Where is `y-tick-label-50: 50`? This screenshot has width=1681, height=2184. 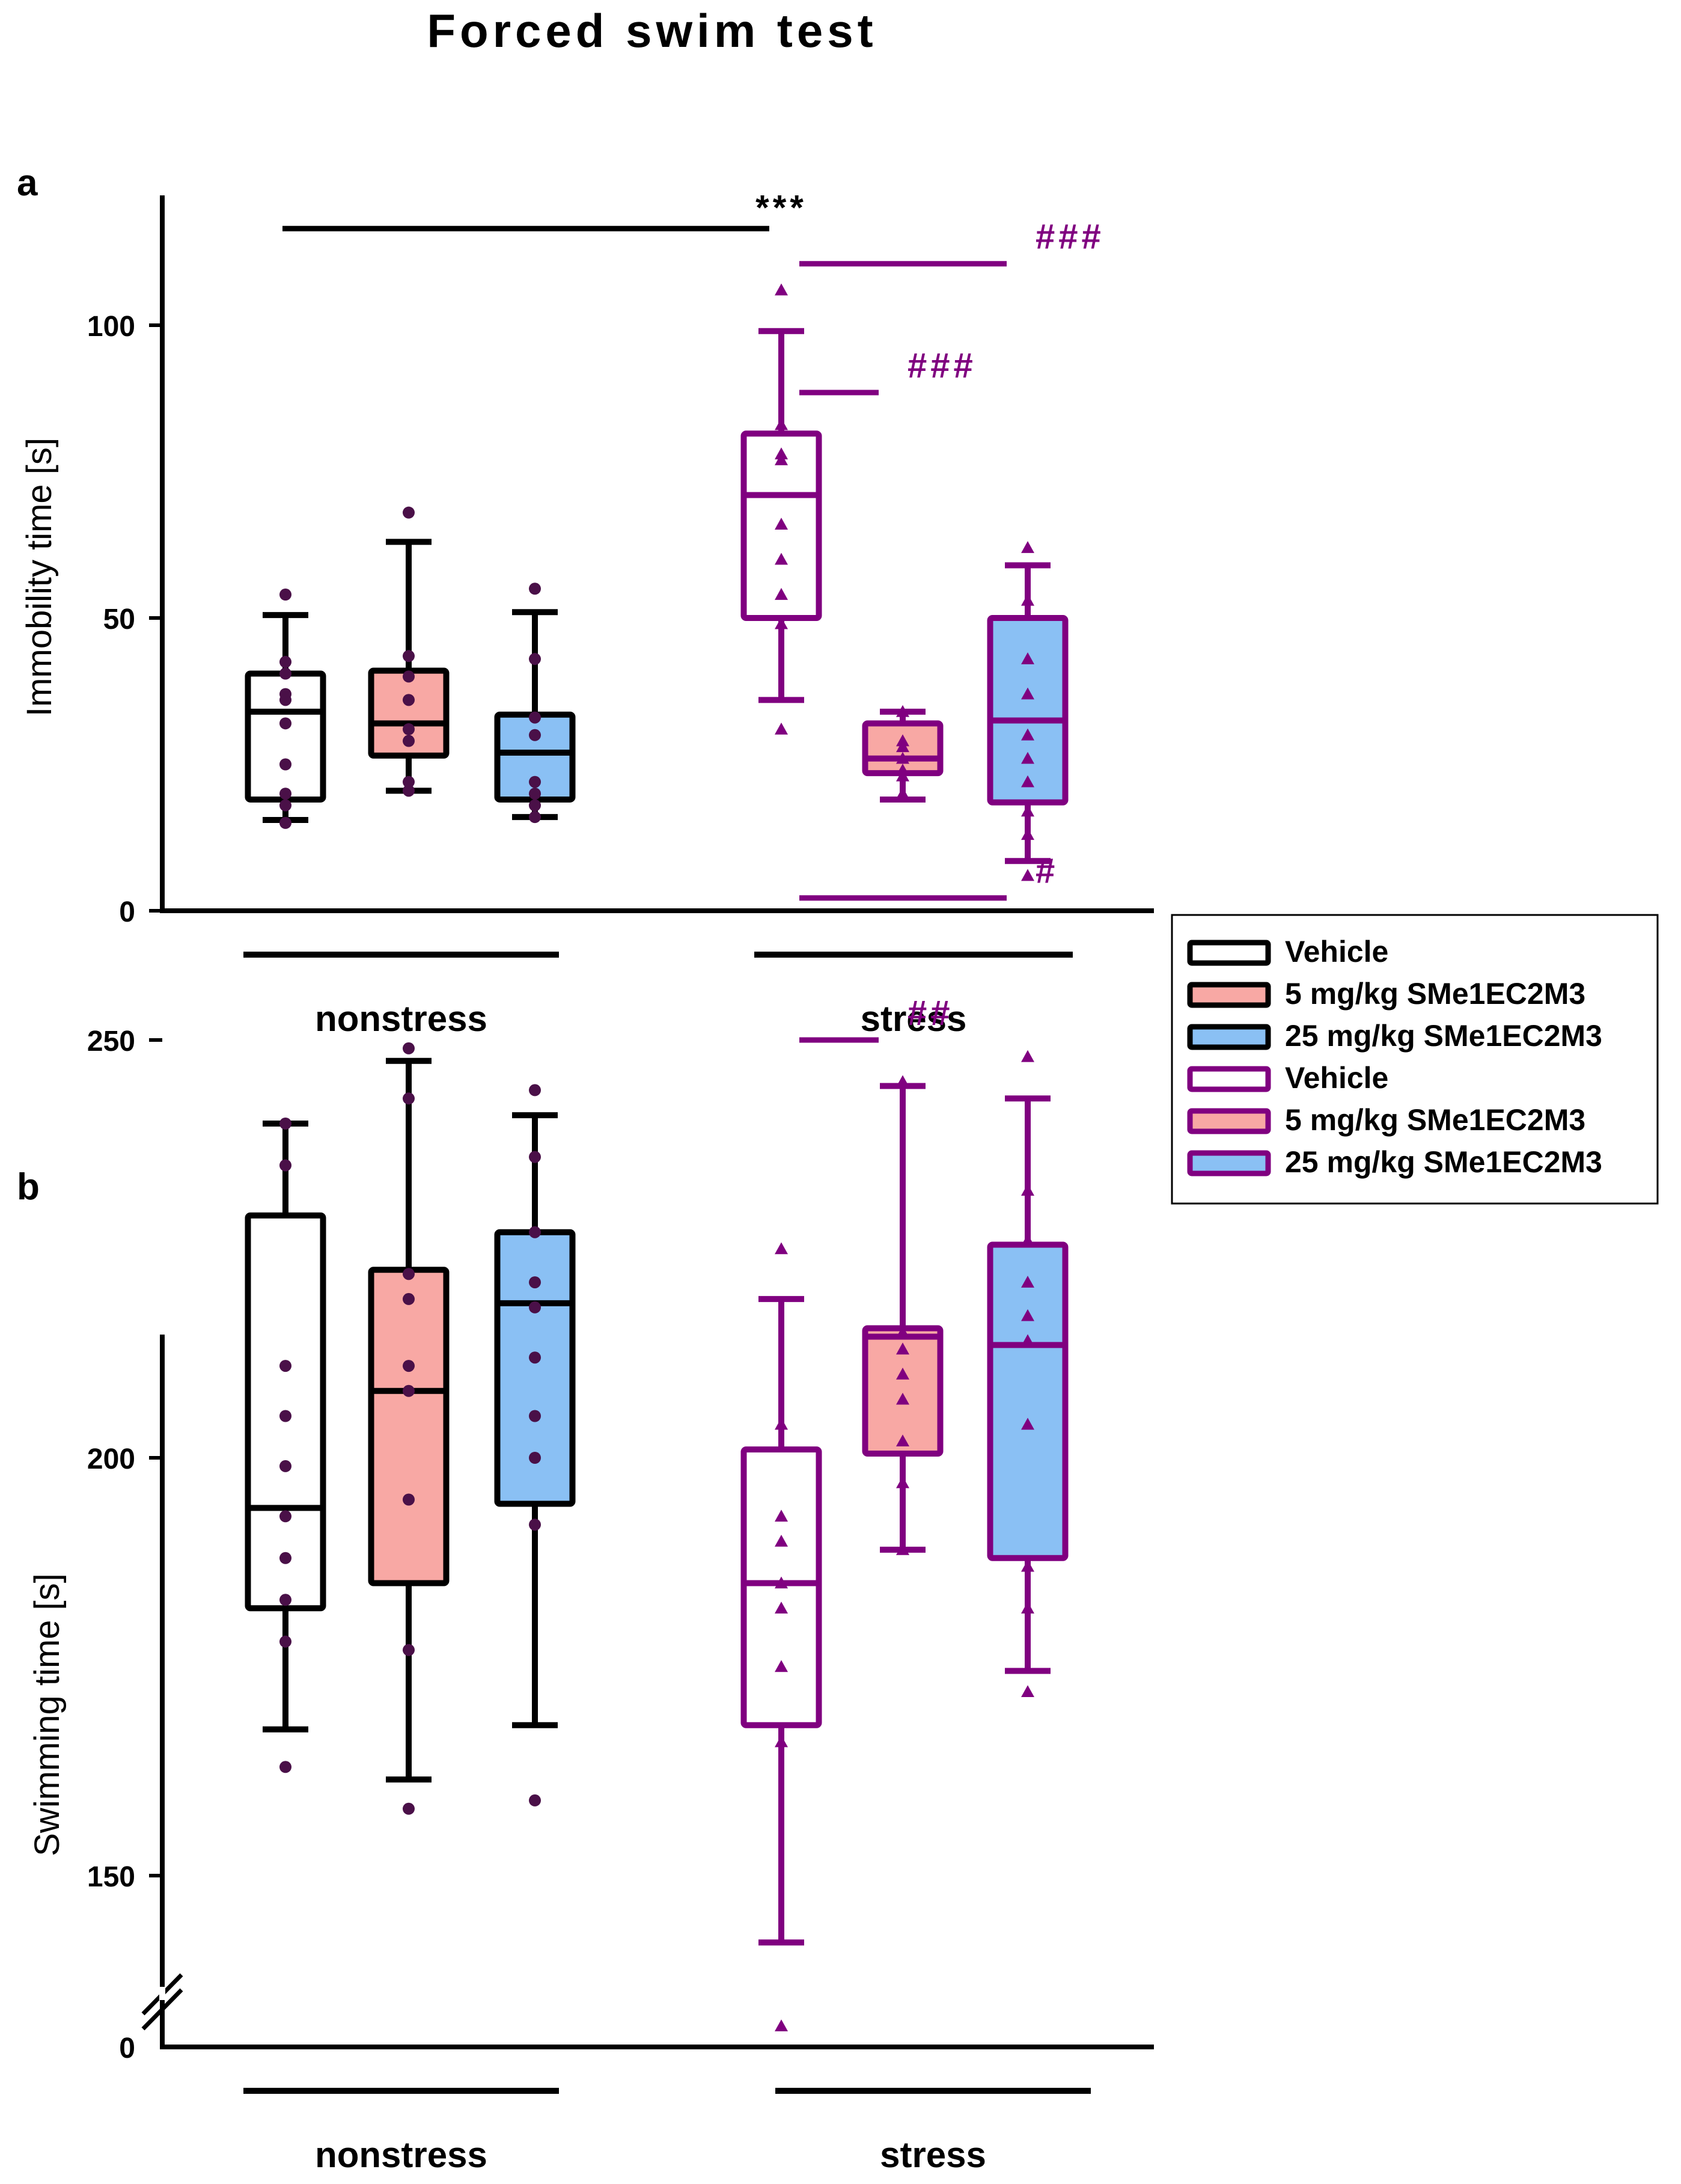
y-tick-label-50: 50 is located at coordinates (119, 619).